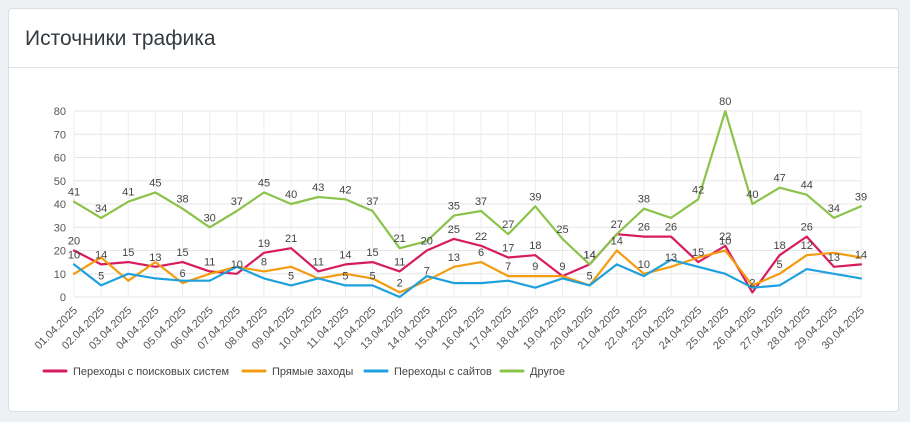 This screenshot has width=910, height=422. What do you see at coordinates (312, 372) in the screenshot?
I see `legend-label: Прямые заходы` at bounding box center [312, 372].